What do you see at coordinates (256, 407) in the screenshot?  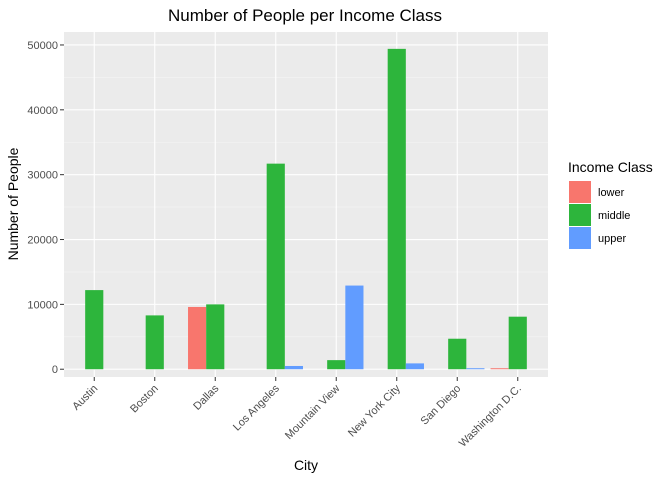 I see `x-tick-label: Los Angeles` at bounding box center [256, 407].